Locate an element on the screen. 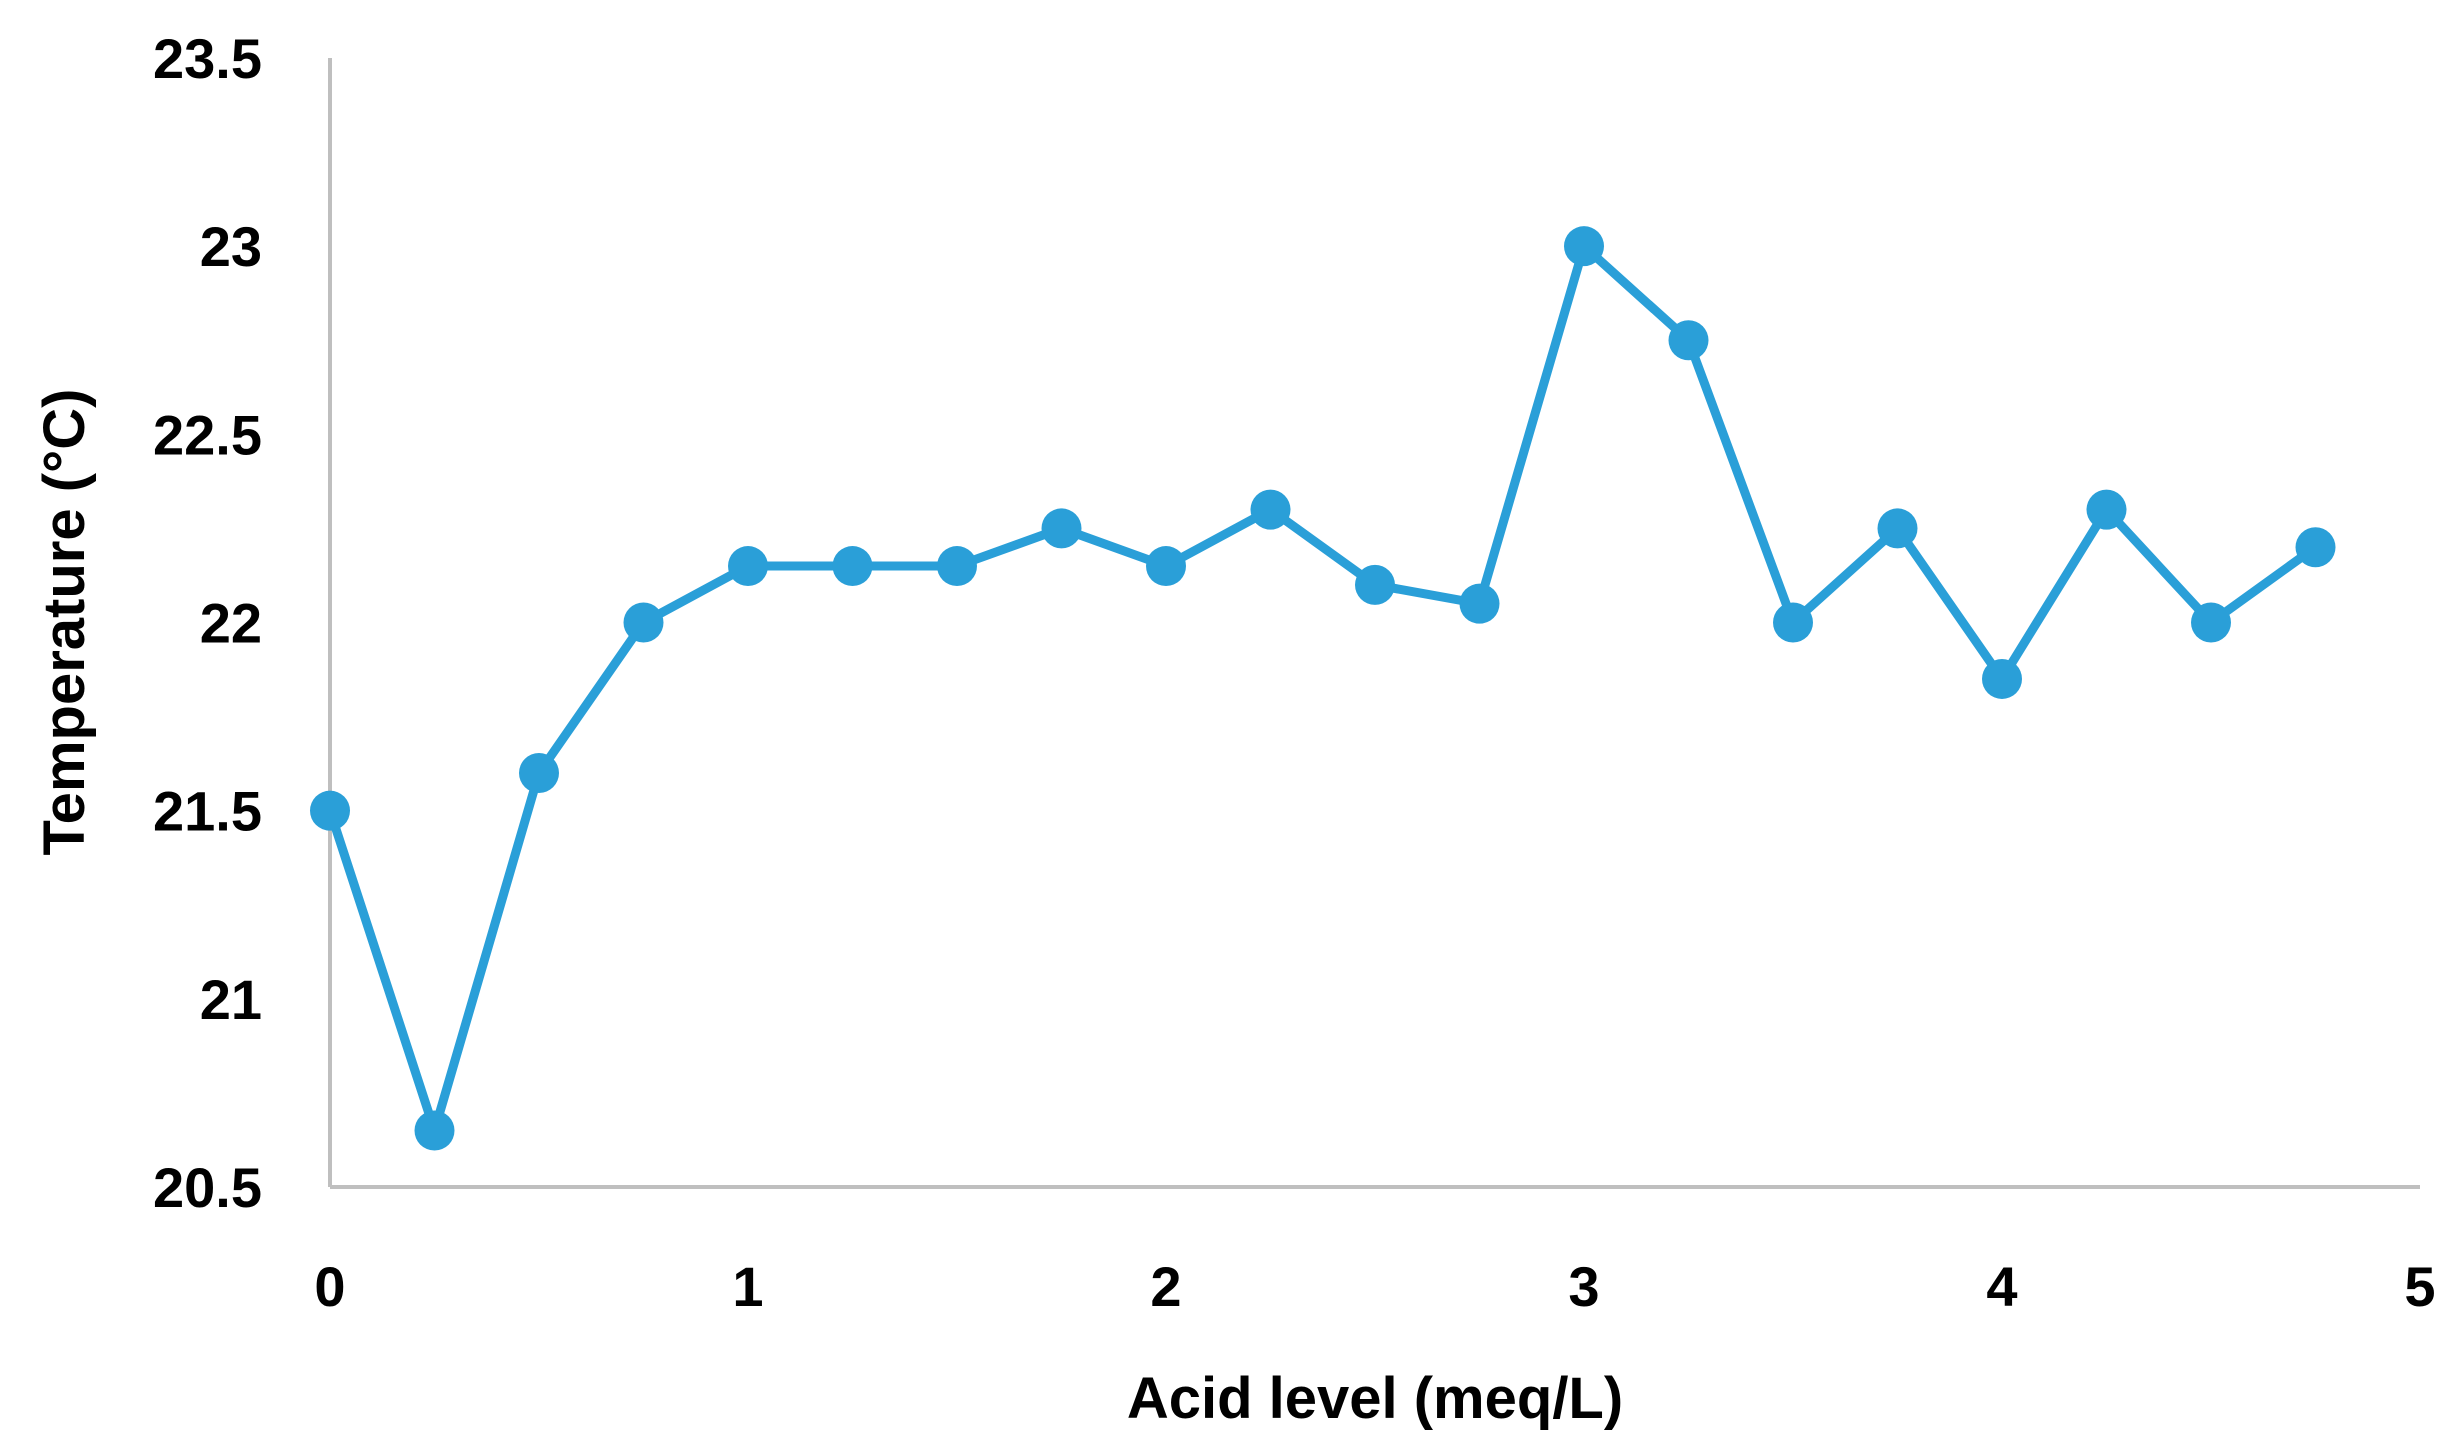 This screenshot has width=2463, height=1449. x-tick-label: 5 is located at coordinates (2419, 1286).